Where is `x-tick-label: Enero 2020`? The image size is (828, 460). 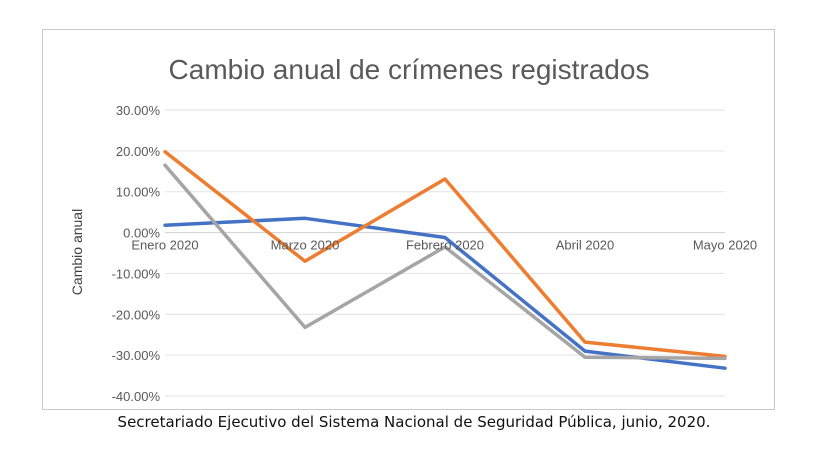 x-tick-label: Enero 2020 is located at coordinates (164, 245).